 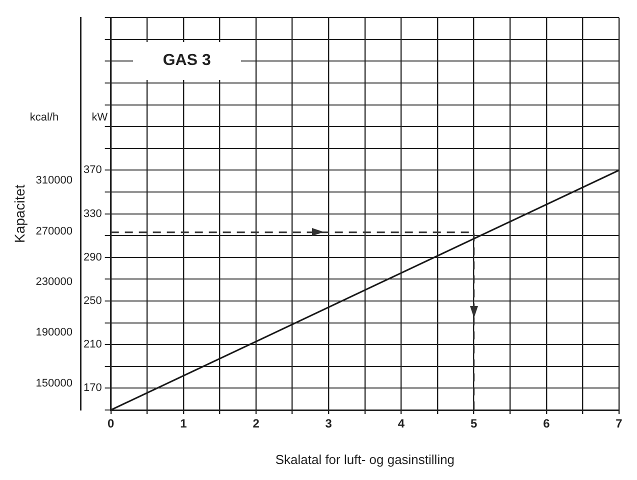 What do you see at coordinates (93, 301) in the screenshot?
I see `y-tick-label: 250` at bounding box center [93, 301].